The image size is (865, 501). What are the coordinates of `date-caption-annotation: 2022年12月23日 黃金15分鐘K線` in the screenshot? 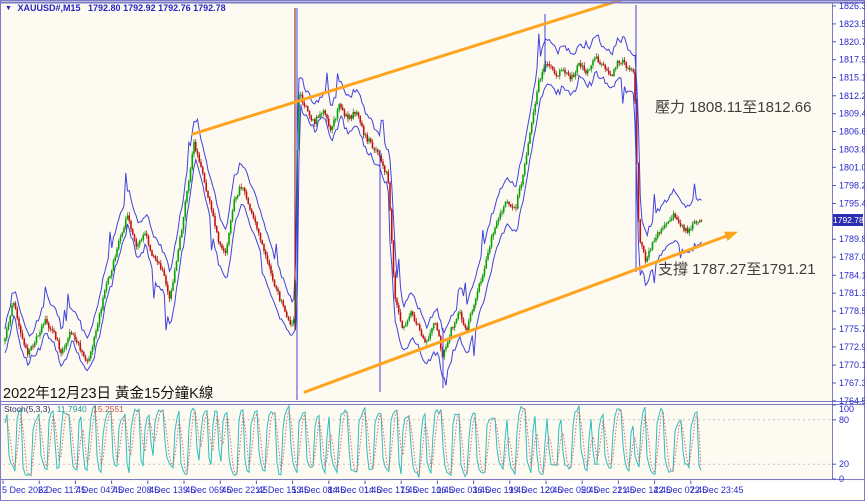 It's located at (108, 394).